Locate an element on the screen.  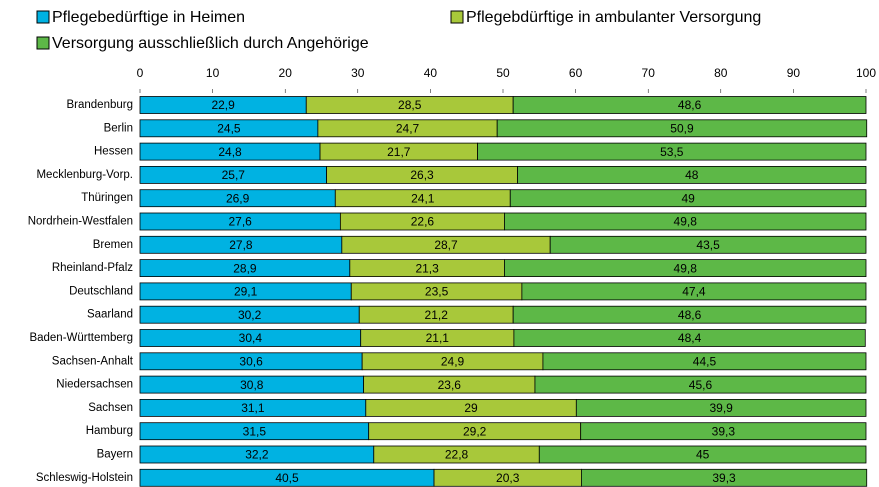
category-label: Hamburg is located at coordinates (109, 431).